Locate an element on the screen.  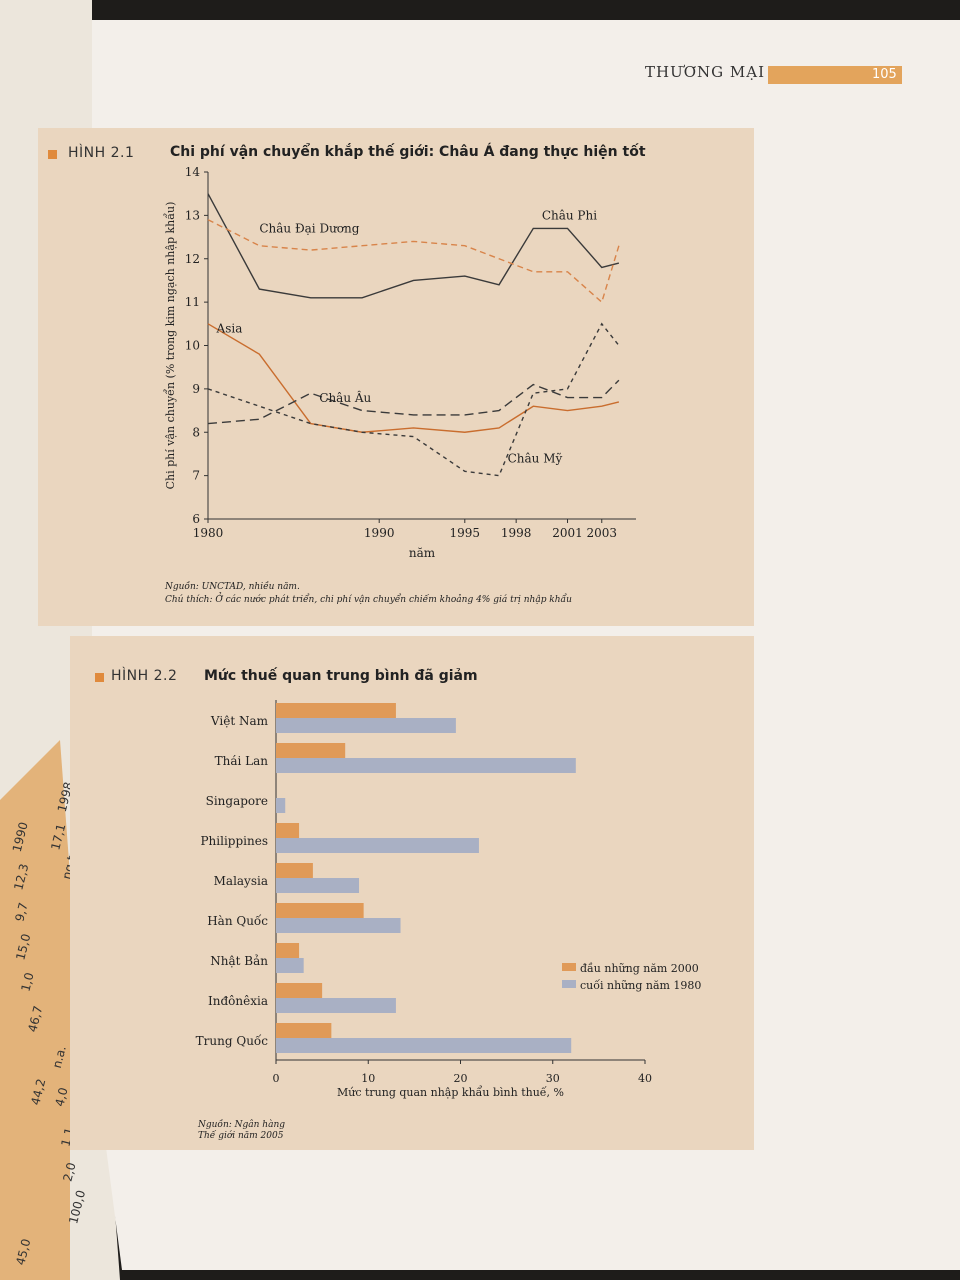
x-axis-label: Mức trung quan nhập khẩu bình thuế, % is located at coordinates (450, 1092).